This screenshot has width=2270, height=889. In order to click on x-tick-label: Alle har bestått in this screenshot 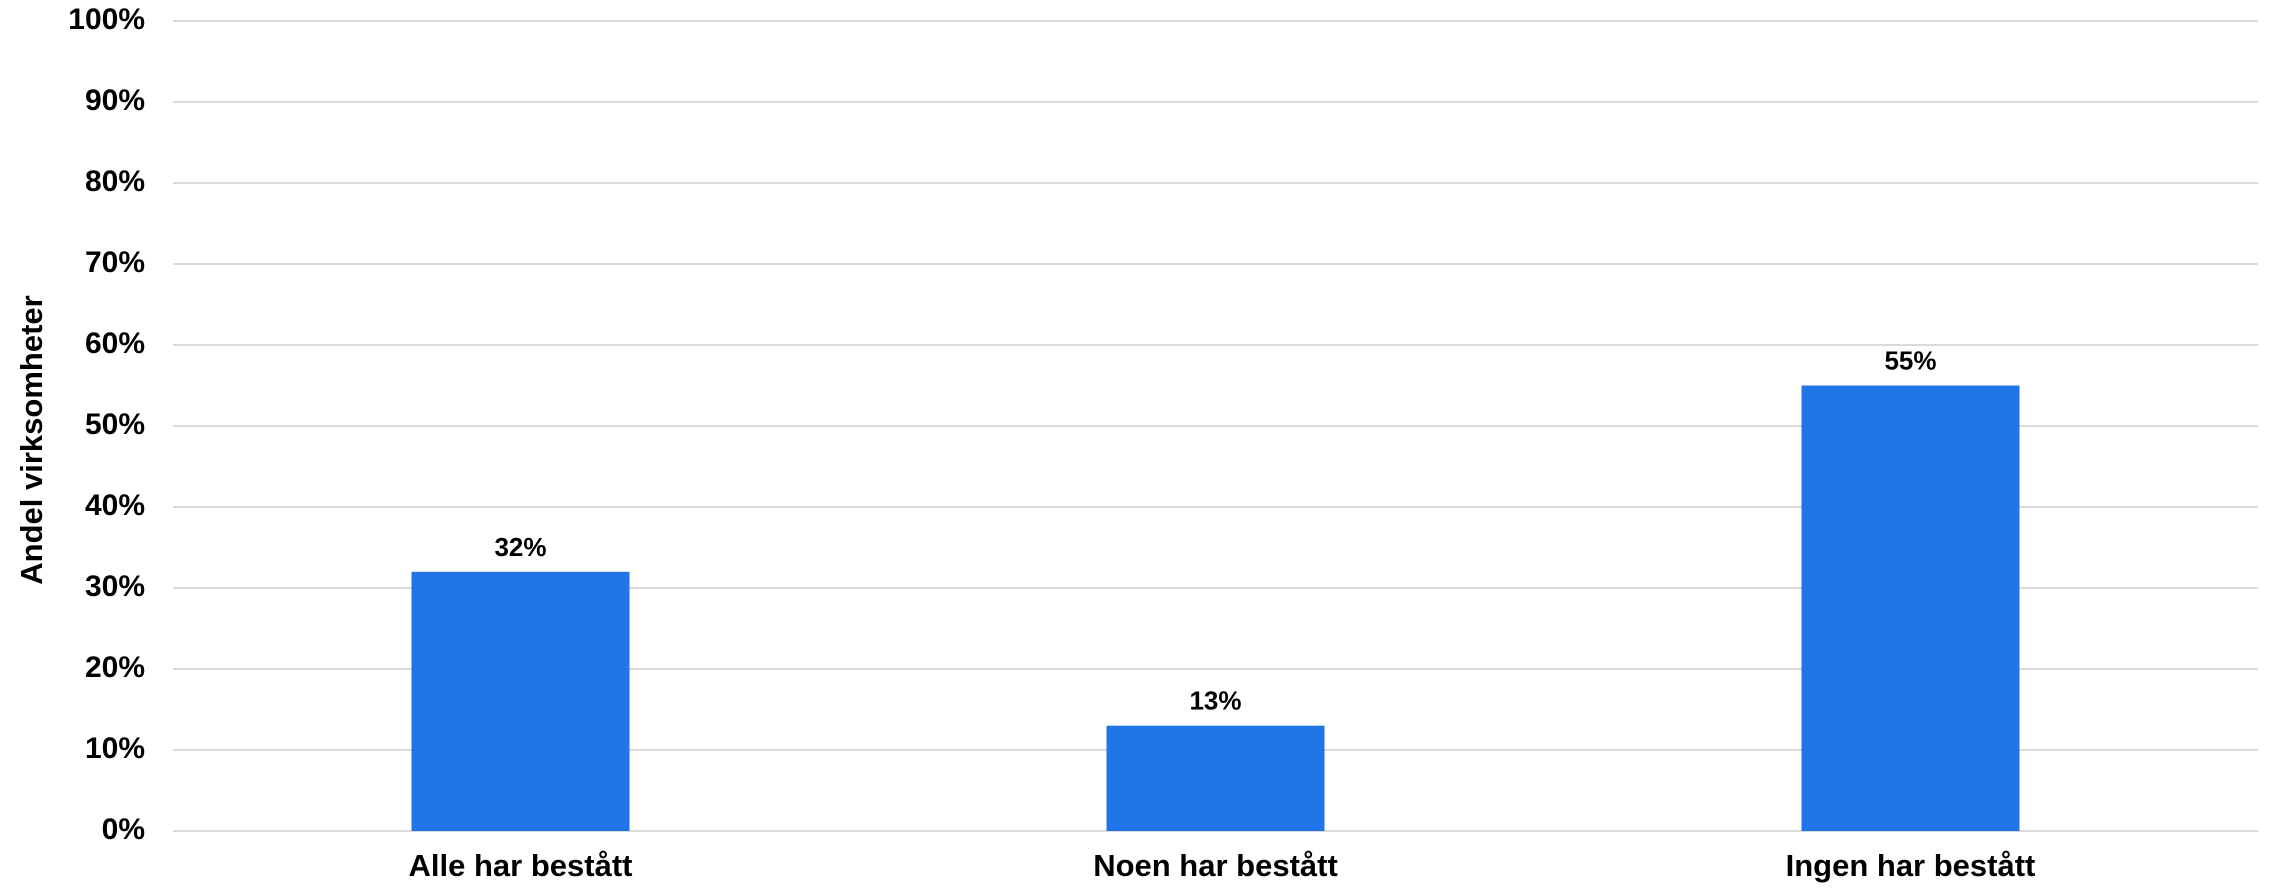, I will do `click(521, 865)`.